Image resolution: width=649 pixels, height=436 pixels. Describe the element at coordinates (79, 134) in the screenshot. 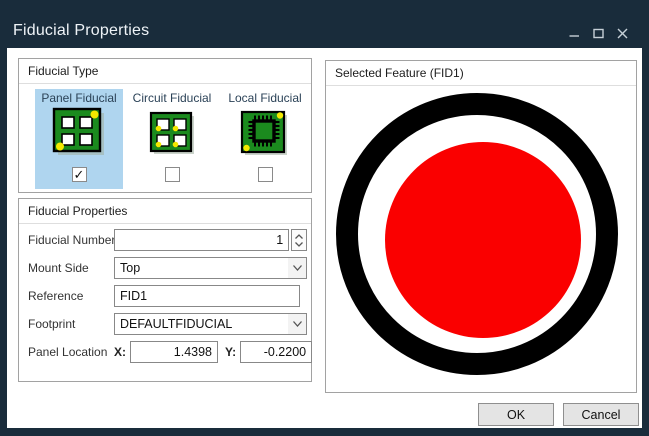

I see `panel-fiducial-icon` at that location.